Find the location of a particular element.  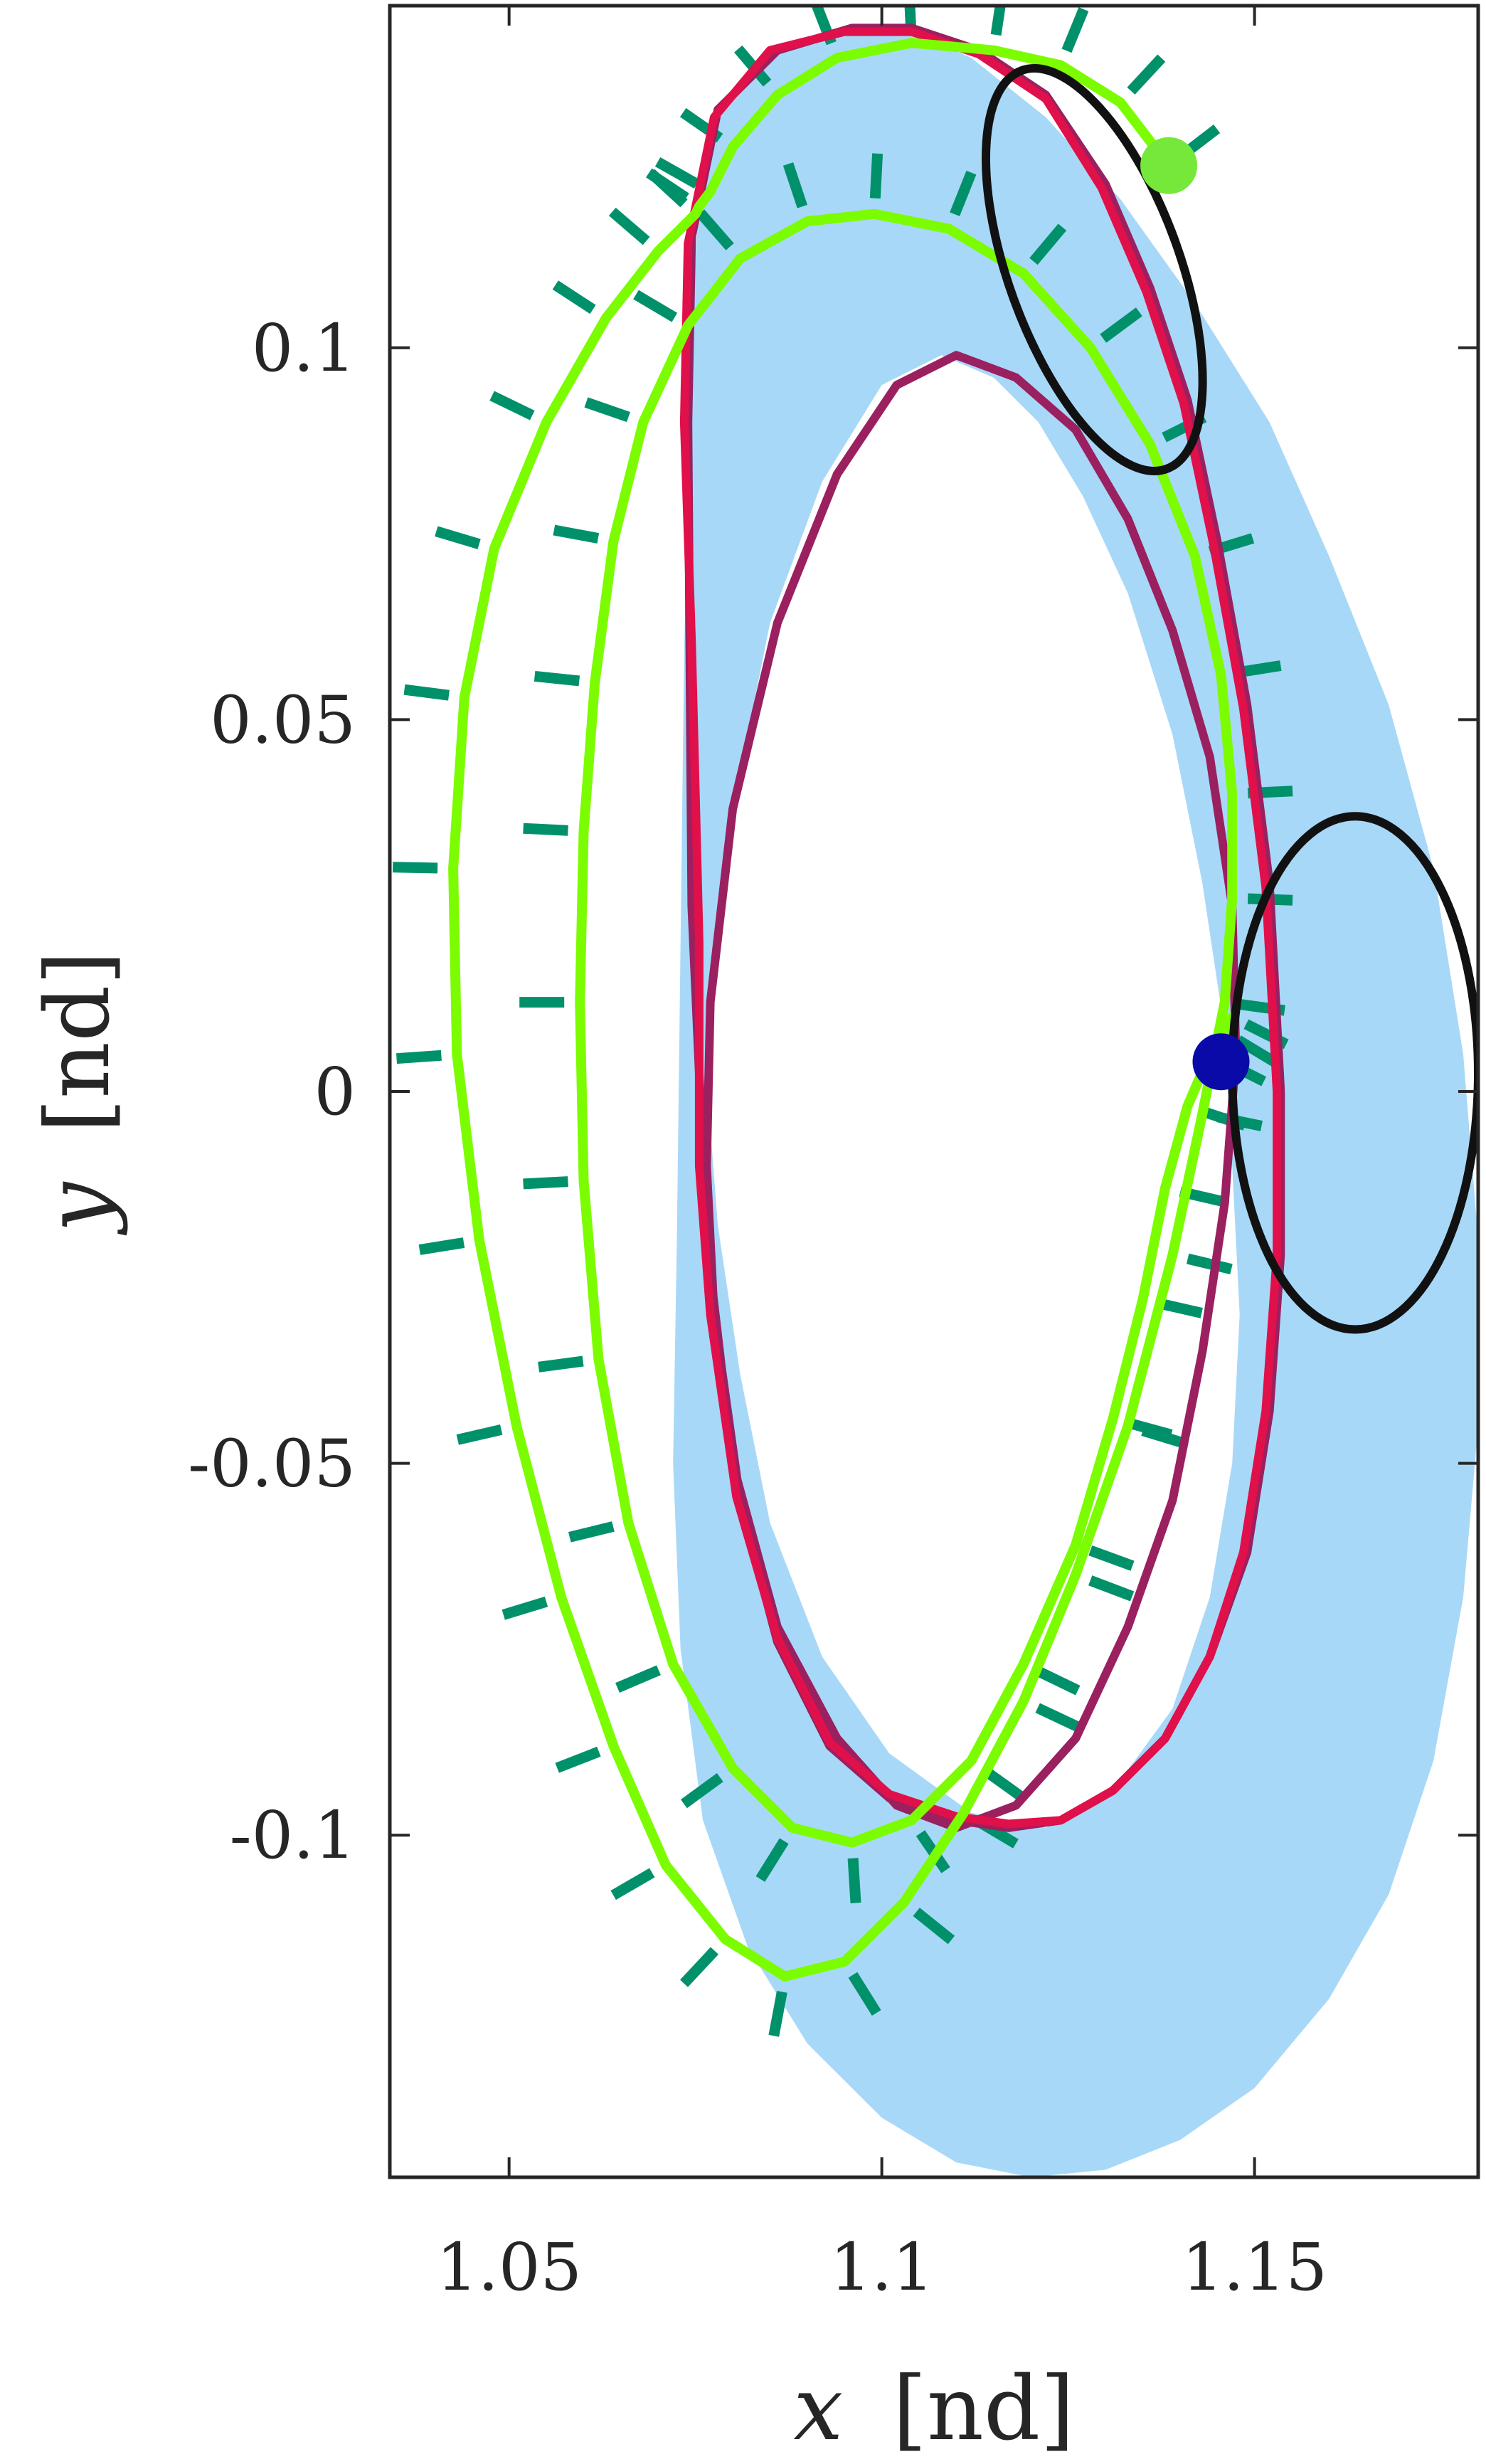

y-axis-var: y is located at coordinates (78, 1209).